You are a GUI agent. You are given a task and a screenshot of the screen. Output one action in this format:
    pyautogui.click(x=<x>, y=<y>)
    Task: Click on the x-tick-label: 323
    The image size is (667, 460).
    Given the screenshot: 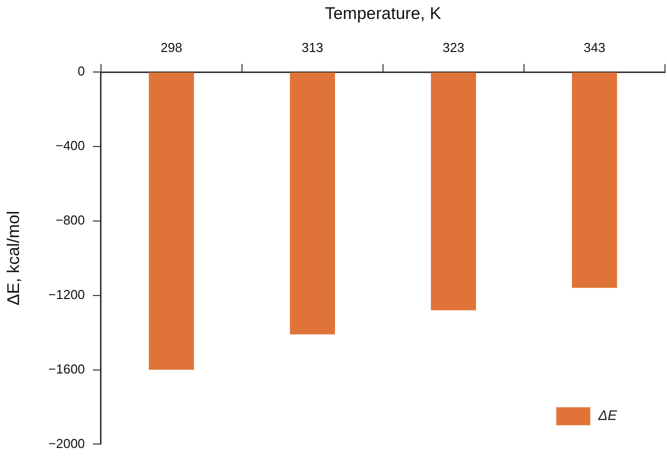 What is the action you would take?
    pyautogui.click(x=453, y=47)
    